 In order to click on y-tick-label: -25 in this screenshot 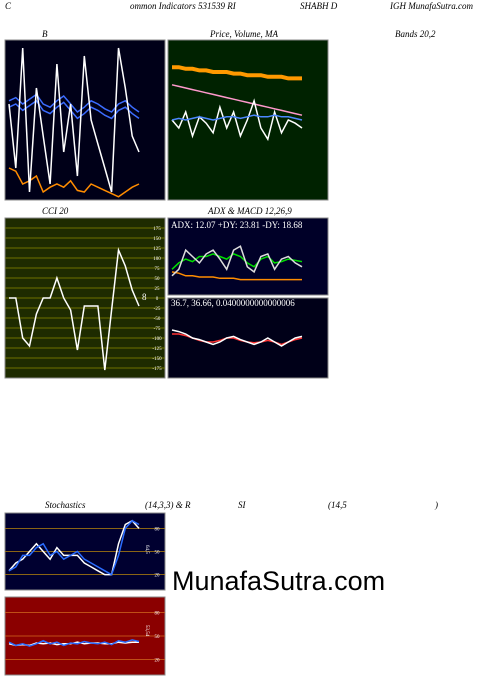, I will do `click(157, 309)`.